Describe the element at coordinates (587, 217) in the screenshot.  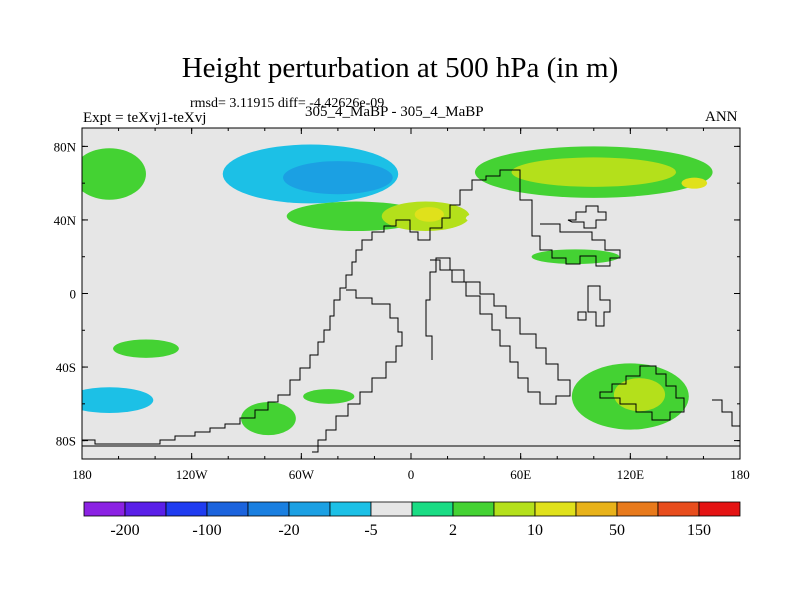
I see `coastline-japan` at that location.